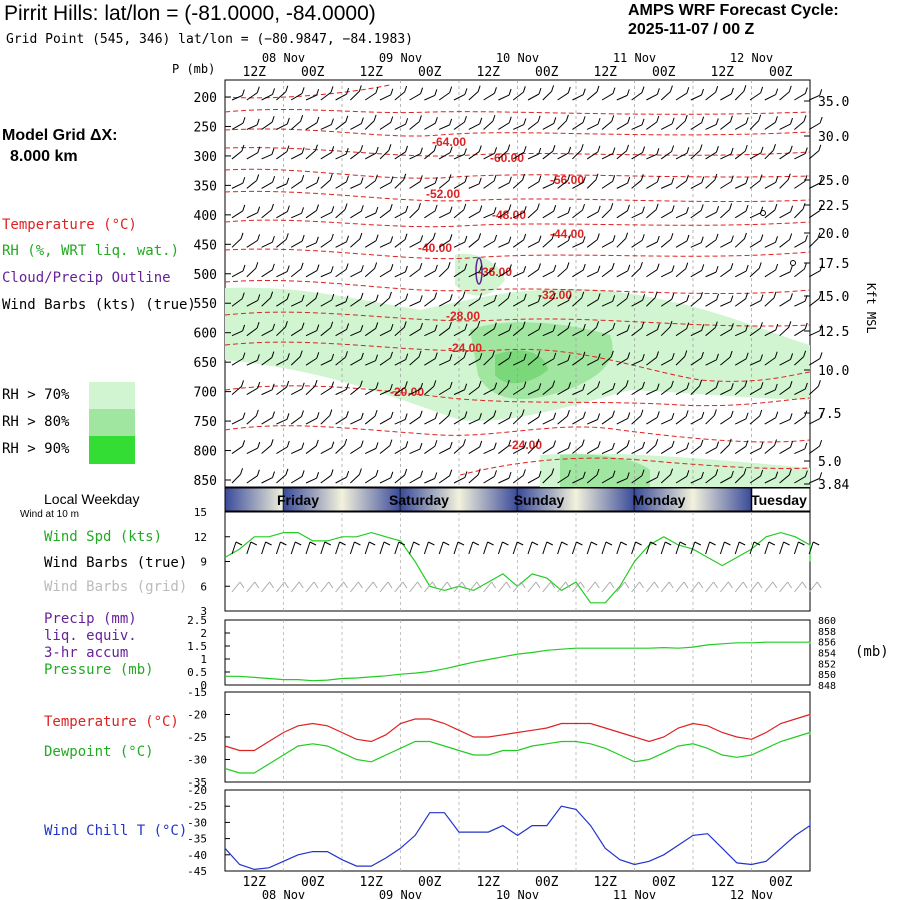  What do you see at coordinates (203, 659) in the screenshot?
I see `y-tick-label: 1` at bounding box center [203, 659].